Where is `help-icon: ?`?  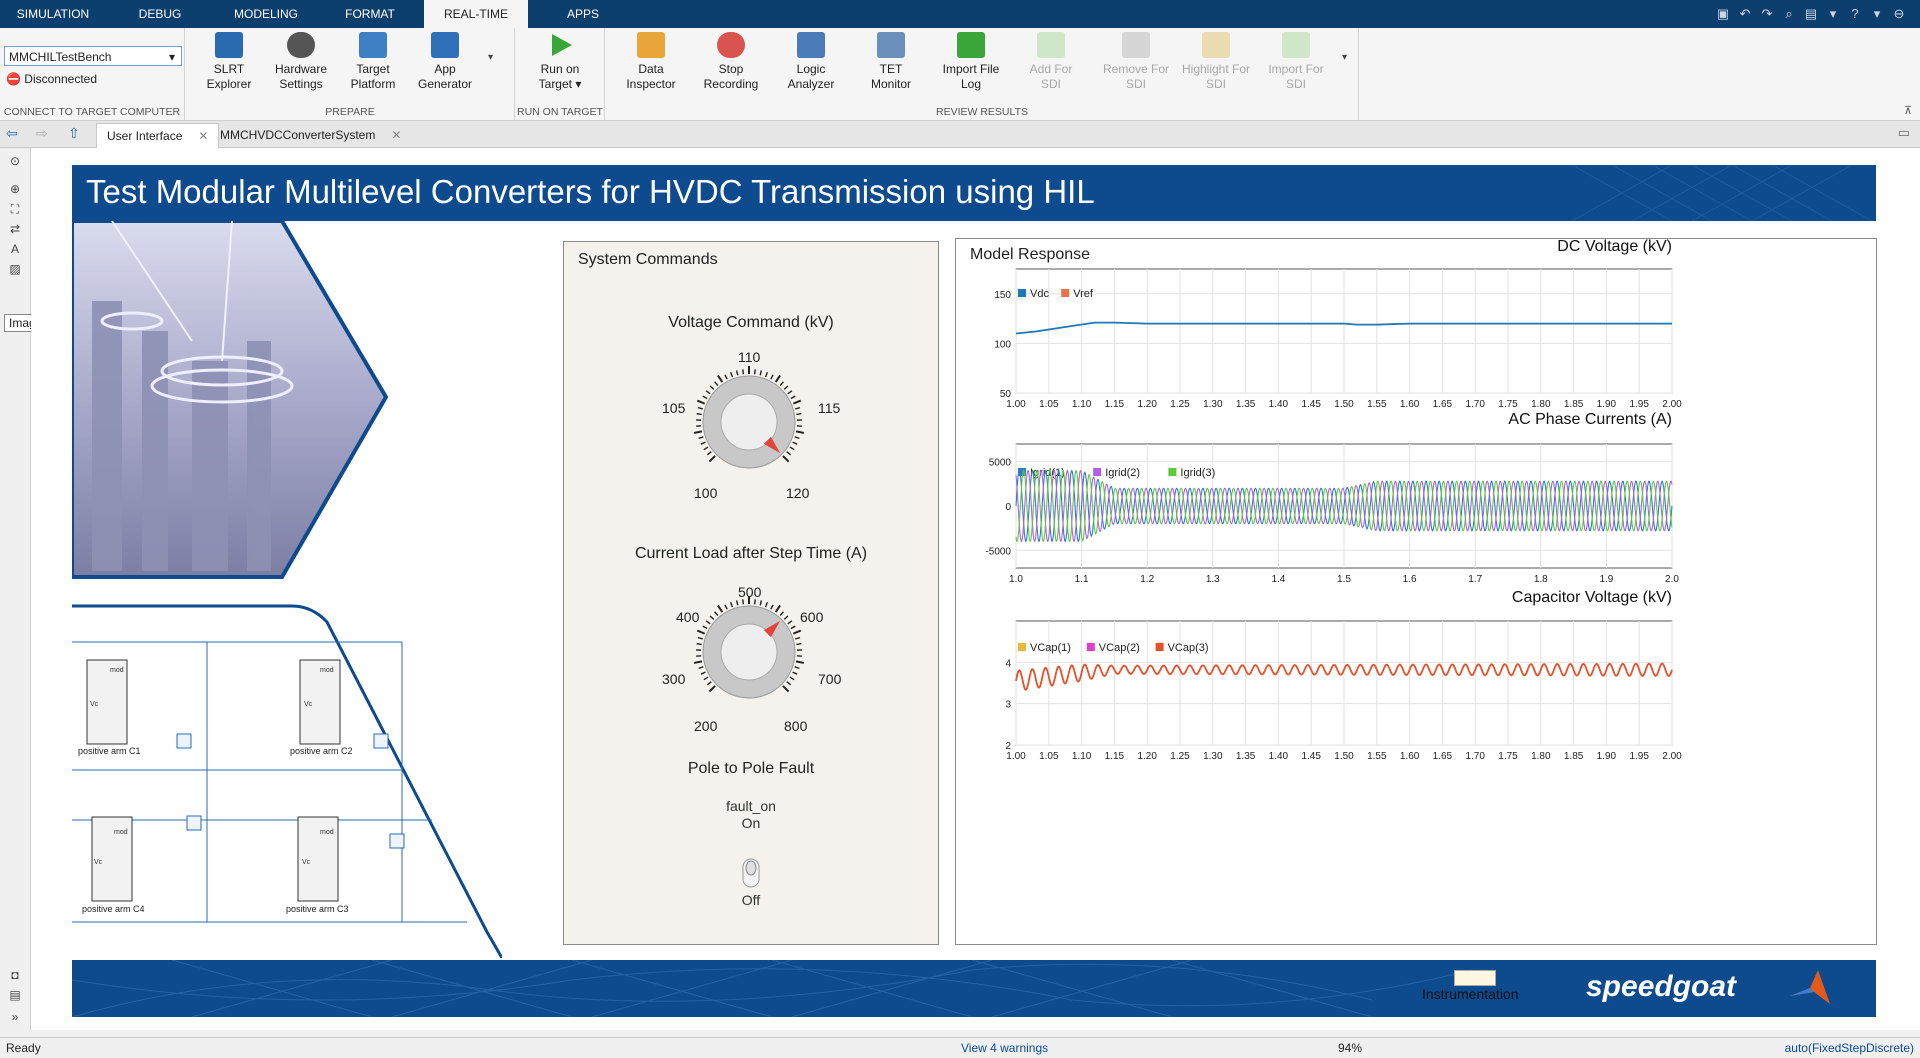
help-icon: ? is located at coordinates (1855, 14).